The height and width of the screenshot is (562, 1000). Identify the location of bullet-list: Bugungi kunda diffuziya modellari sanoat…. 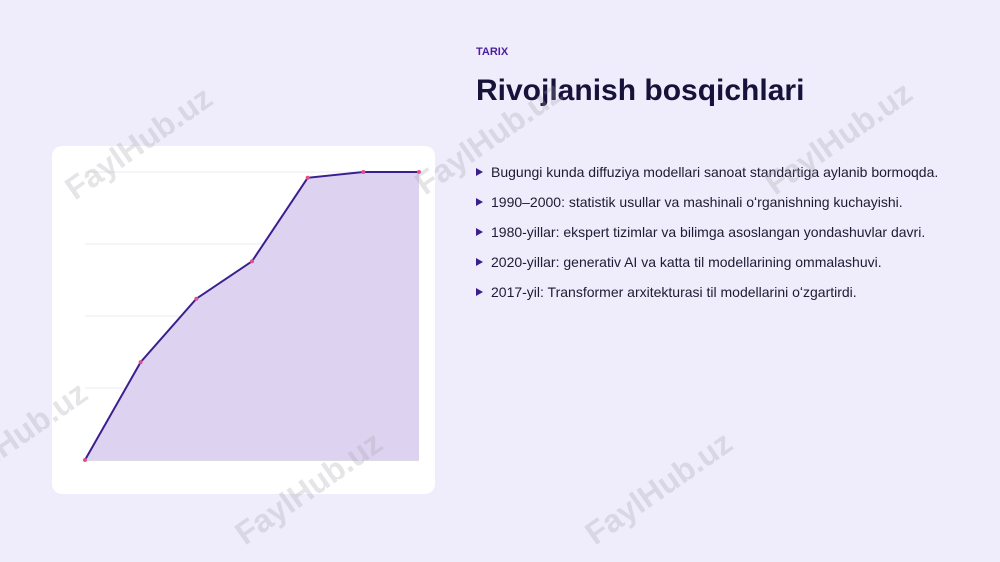
(711, 238).